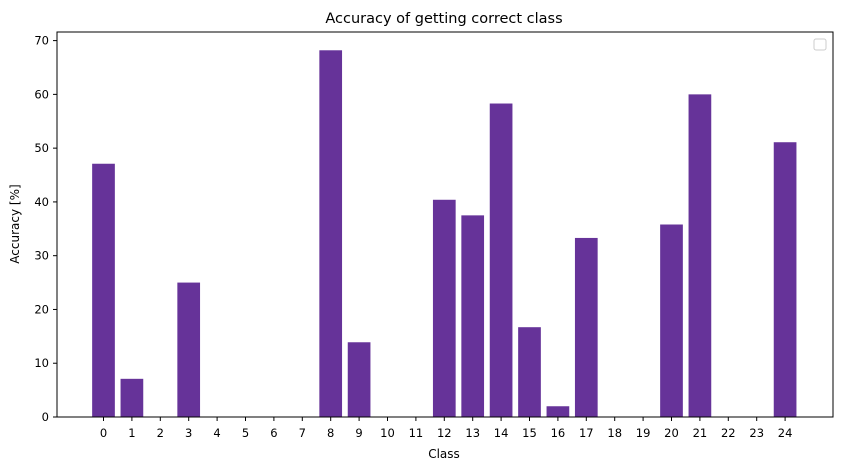  I want to click on x-axis-ticks: 0 1 2 3 4 5 6 7 8 9 10 11 12 13 14 15 16 17 18 19 20 21 22 23 24, so click(446, 428).